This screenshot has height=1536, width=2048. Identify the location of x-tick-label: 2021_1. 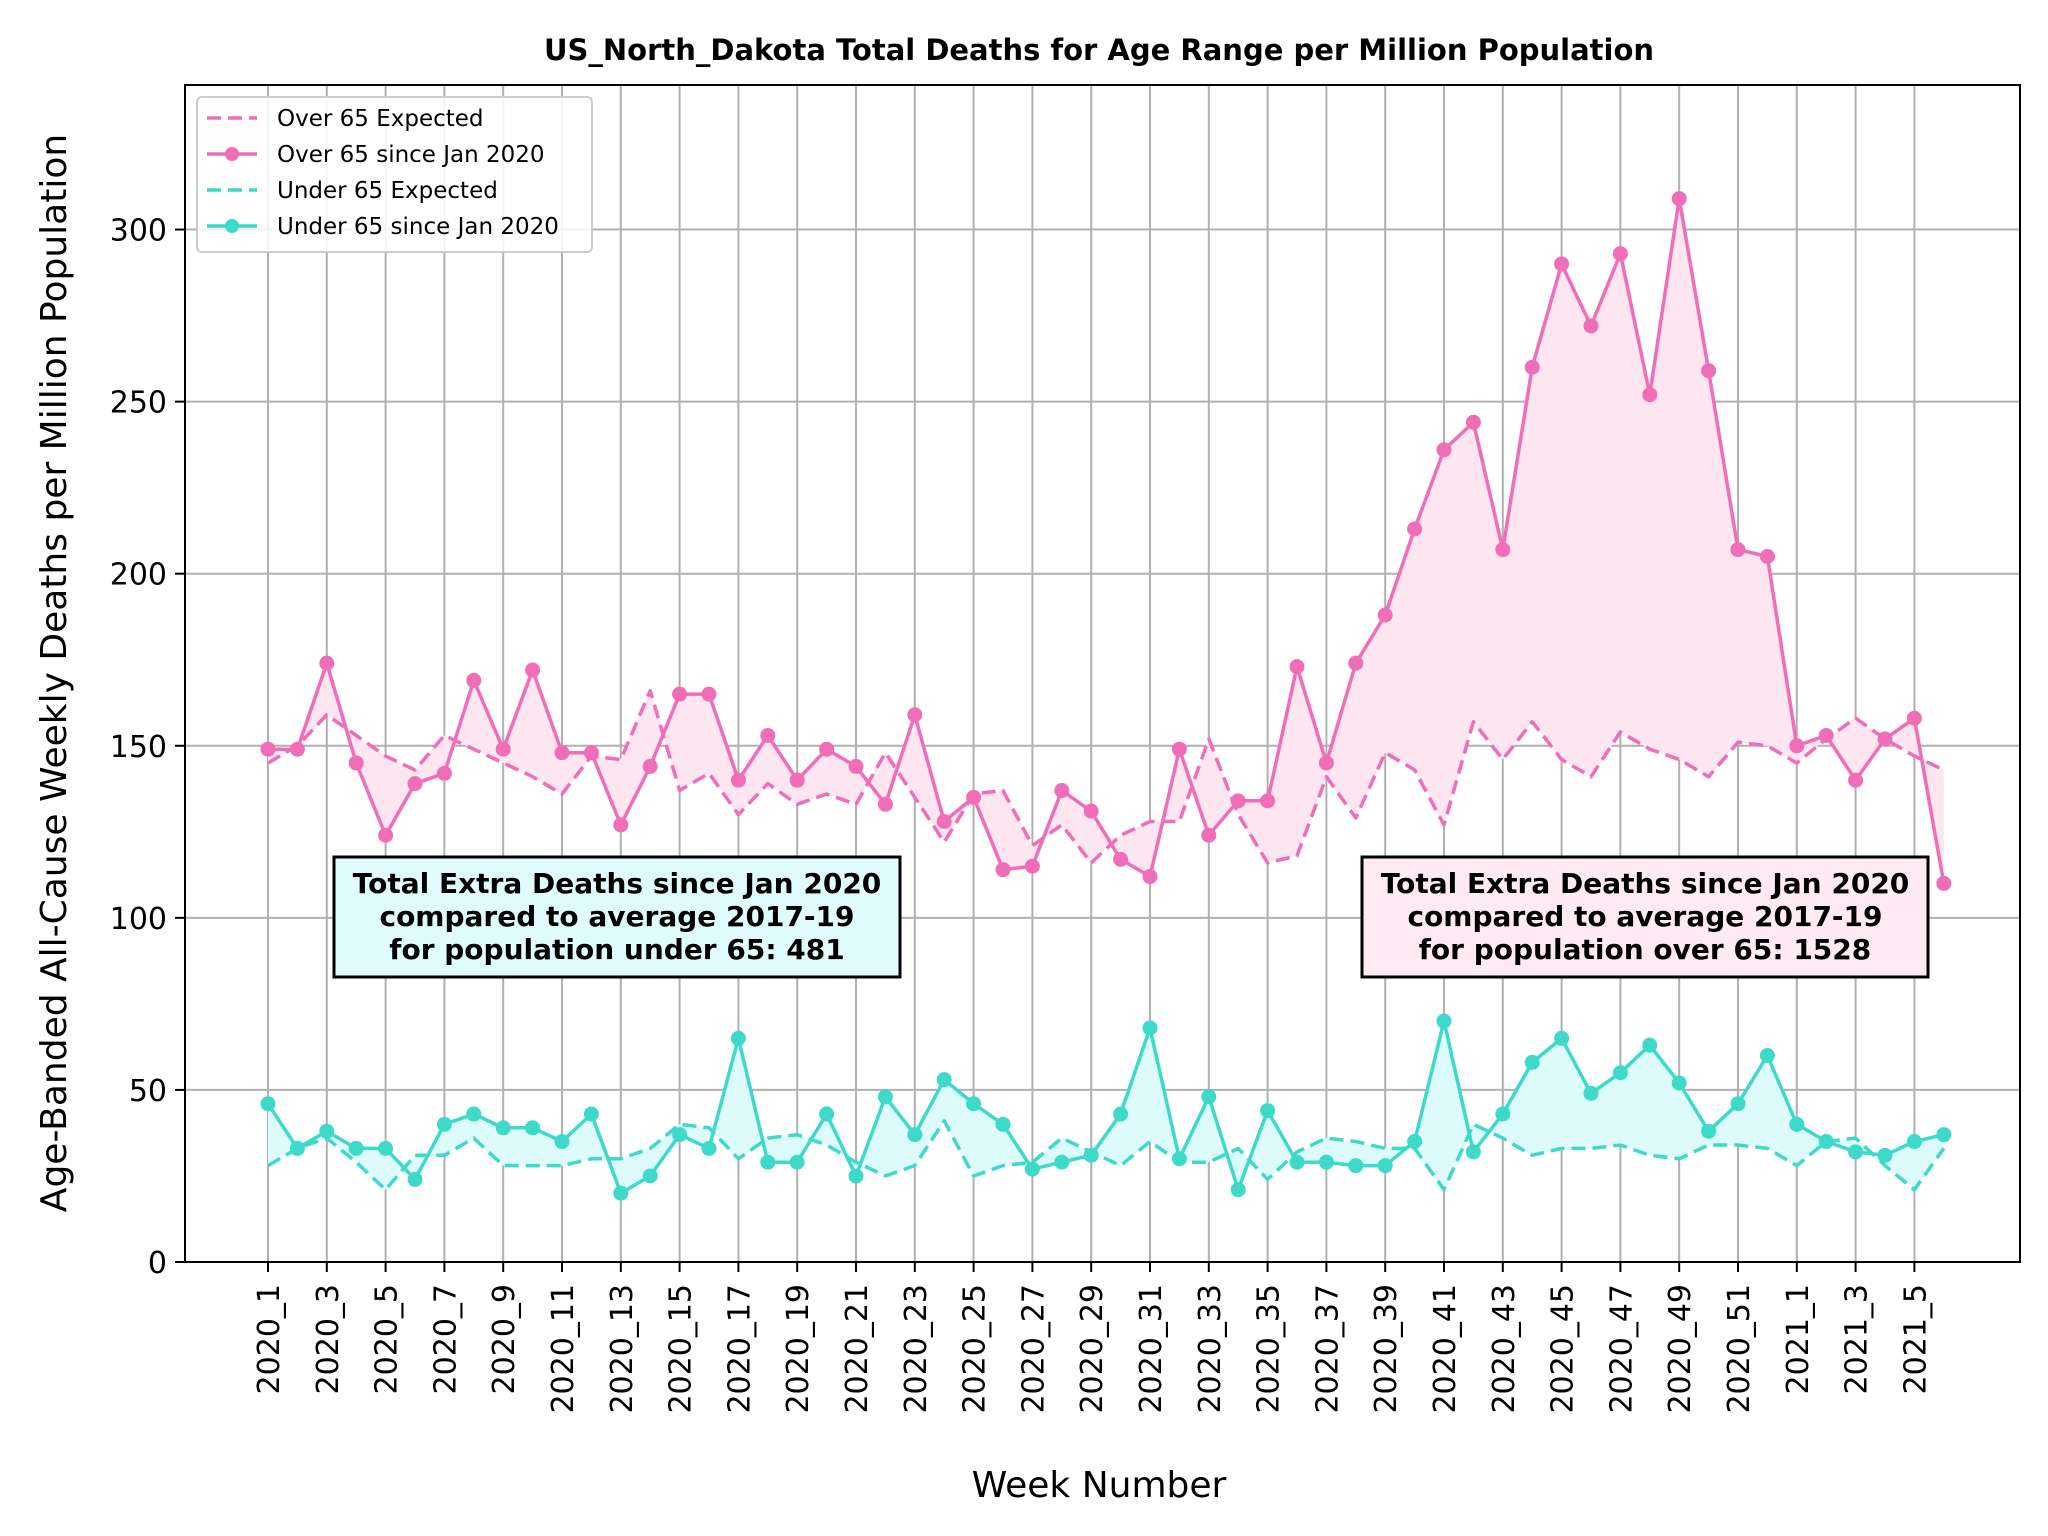
(1798, 1339).